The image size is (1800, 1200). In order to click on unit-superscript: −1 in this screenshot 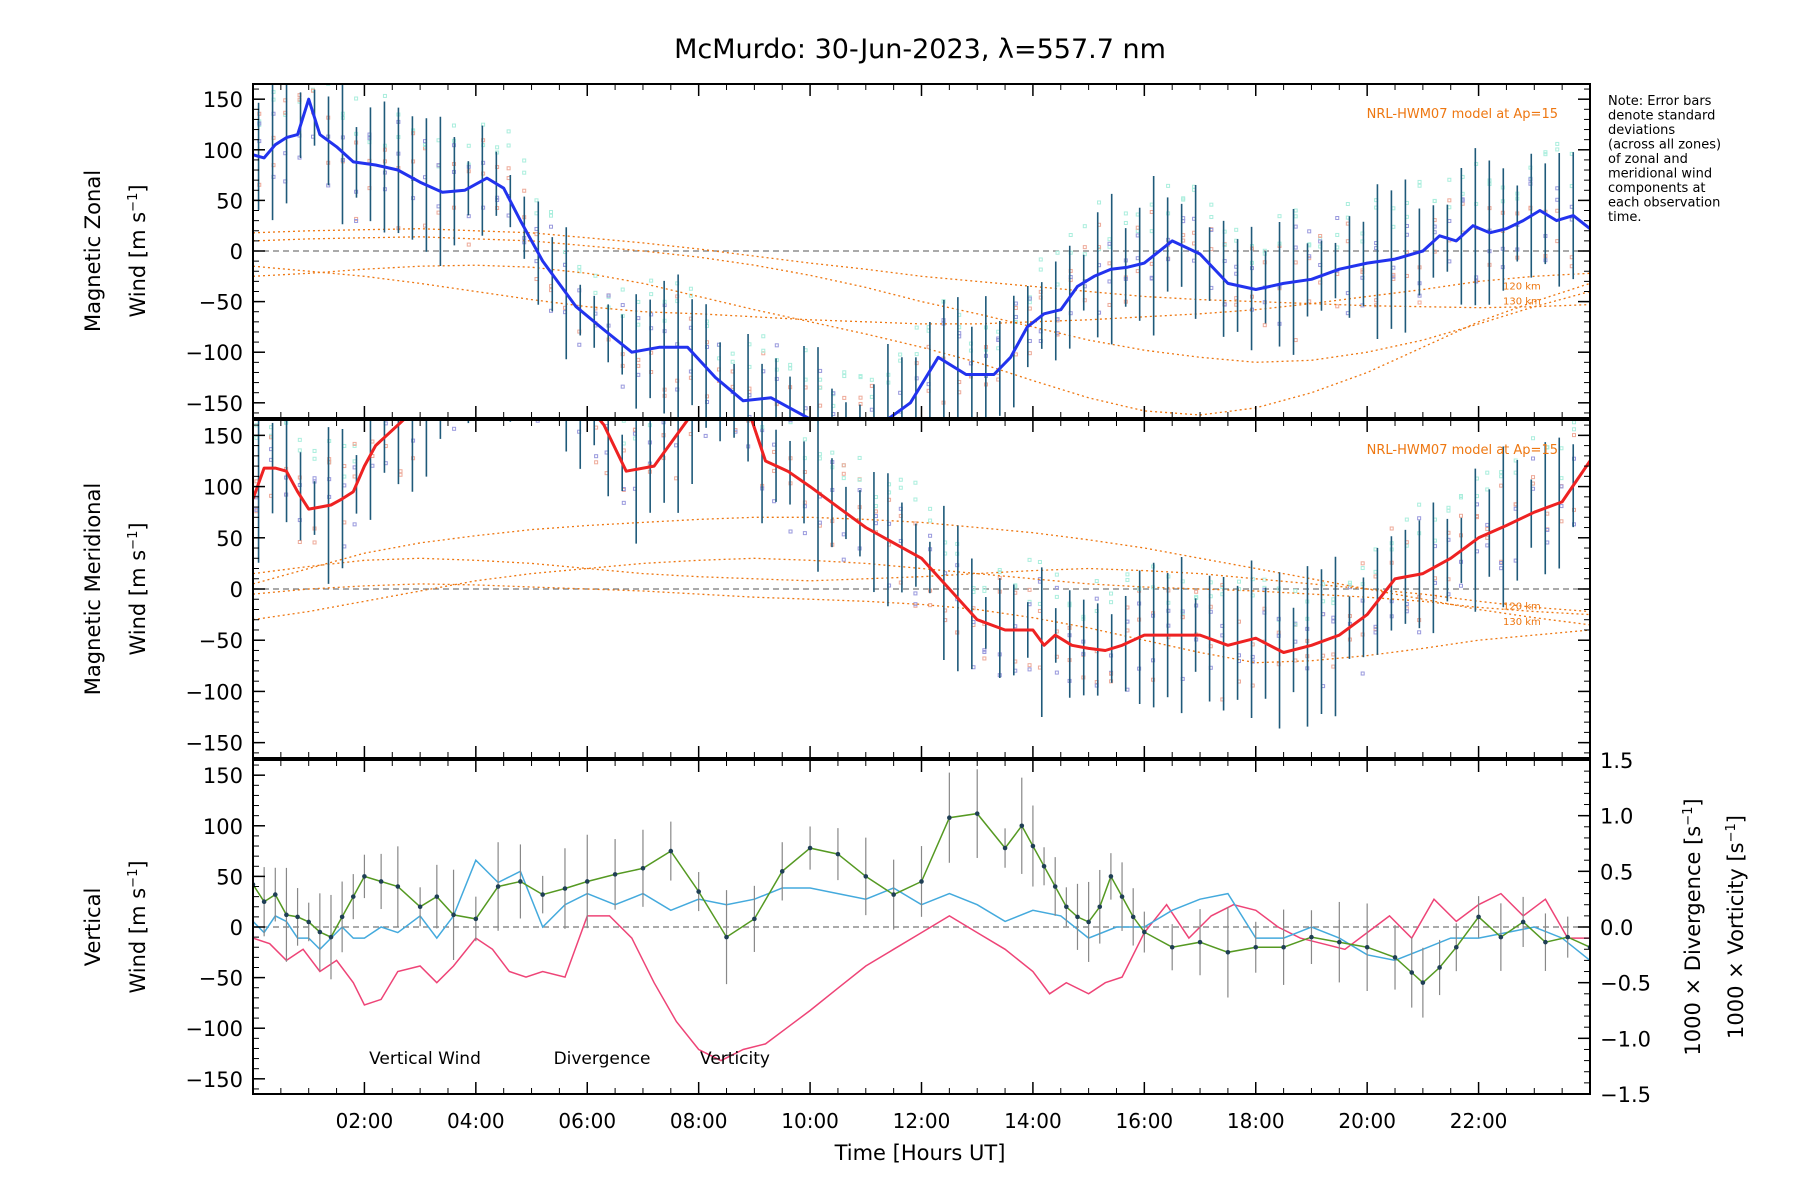, I will do `click(133, 540)`.